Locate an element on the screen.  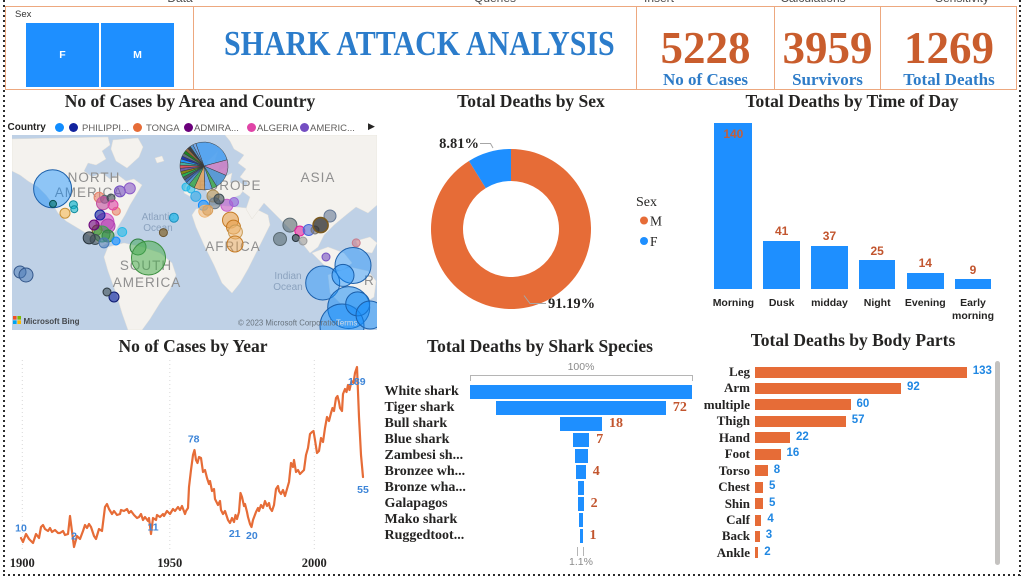
svg-text: Sex is located at coordinates (646, 202).